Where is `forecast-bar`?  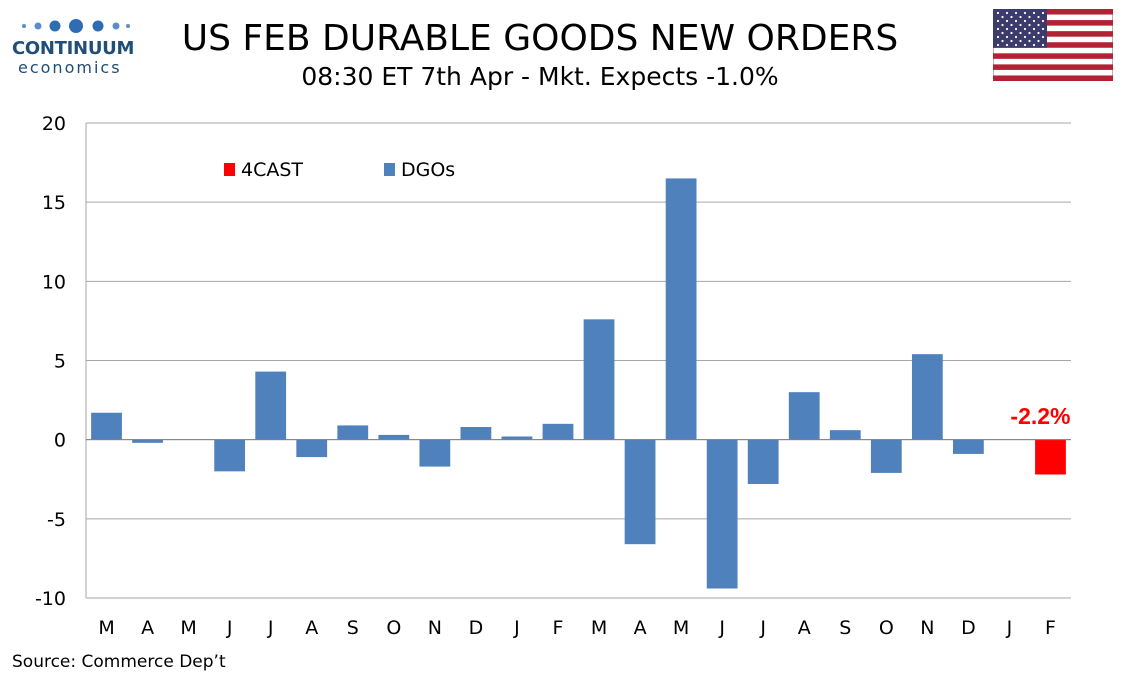 forecast-bar is located at coordinates (1050, 457).